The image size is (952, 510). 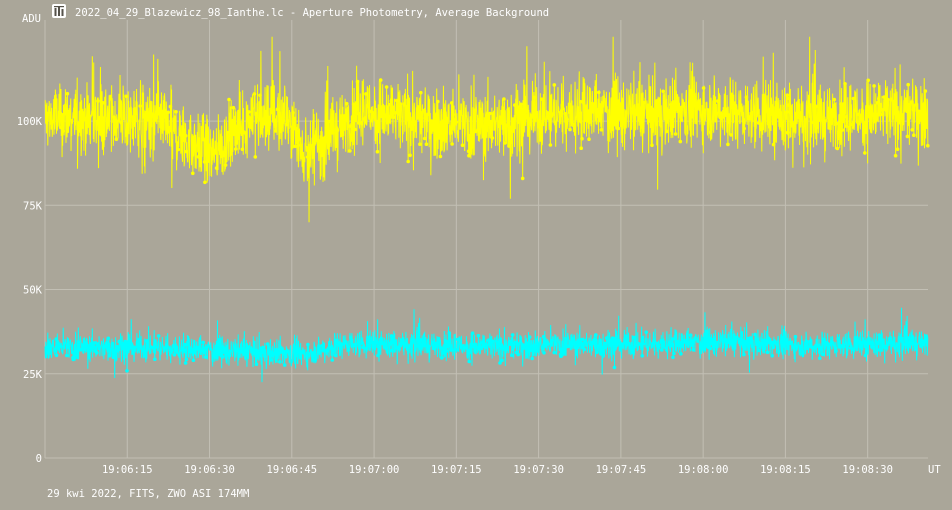 What do you see at coordinates (127, 470) in the screenshot?
I see `x-tick-label: 19:06:15` at bounding box center [127, 470].